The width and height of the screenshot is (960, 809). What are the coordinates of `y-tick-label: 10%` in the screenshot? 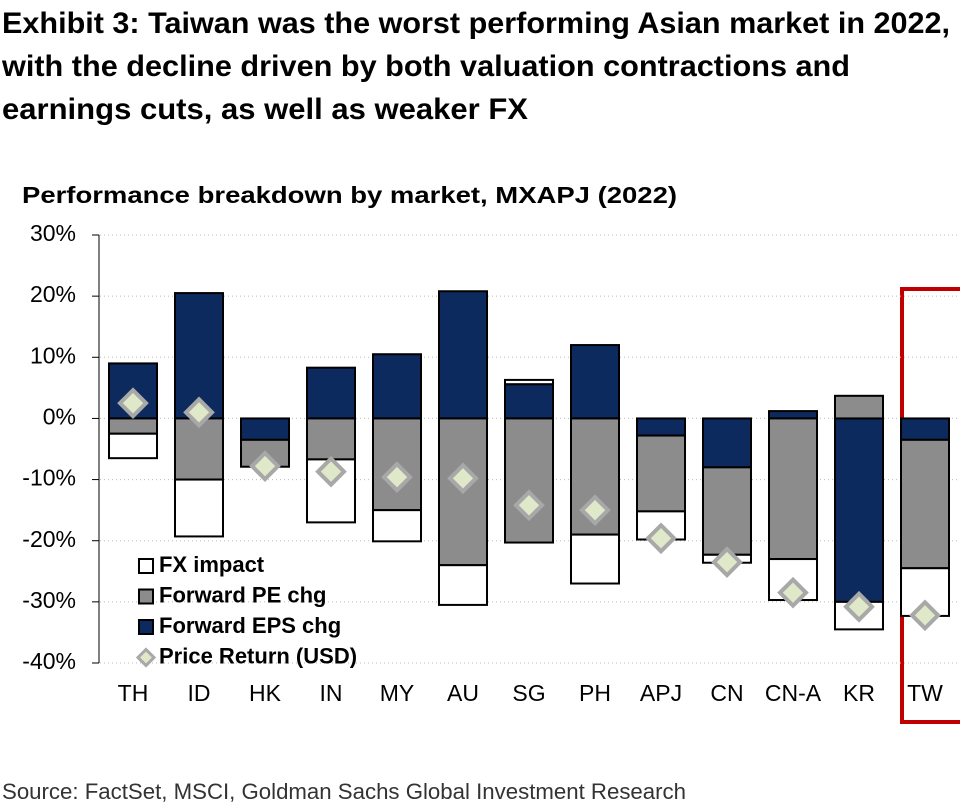 It's located at (53, 355).